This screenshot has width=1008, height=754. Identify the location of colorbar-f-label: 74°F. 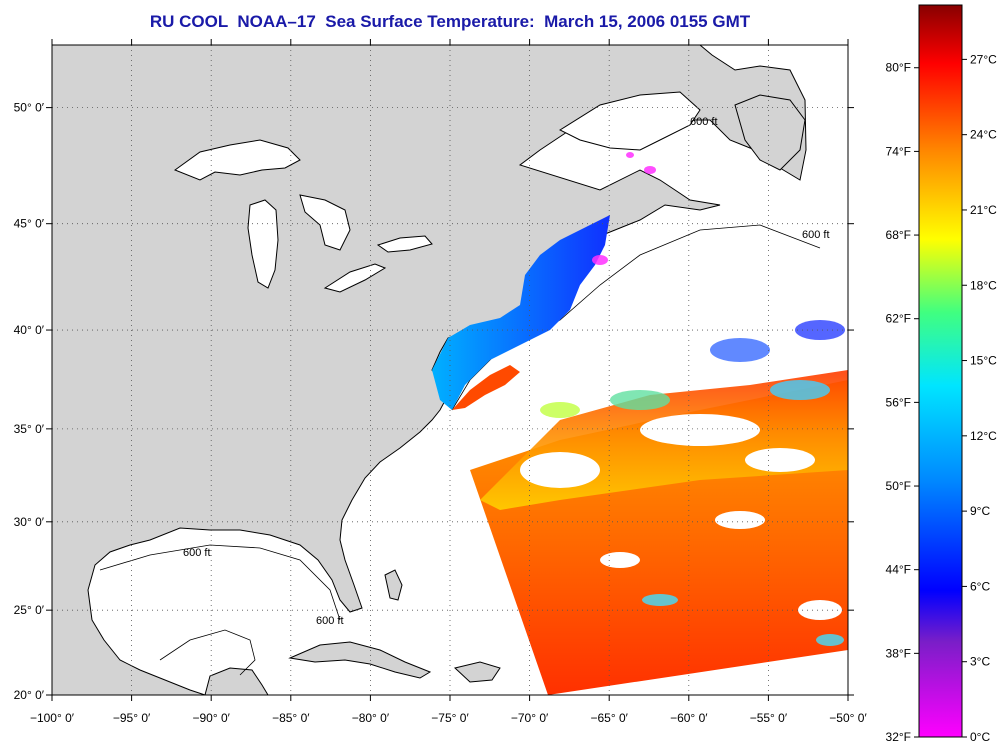
(898, 151).